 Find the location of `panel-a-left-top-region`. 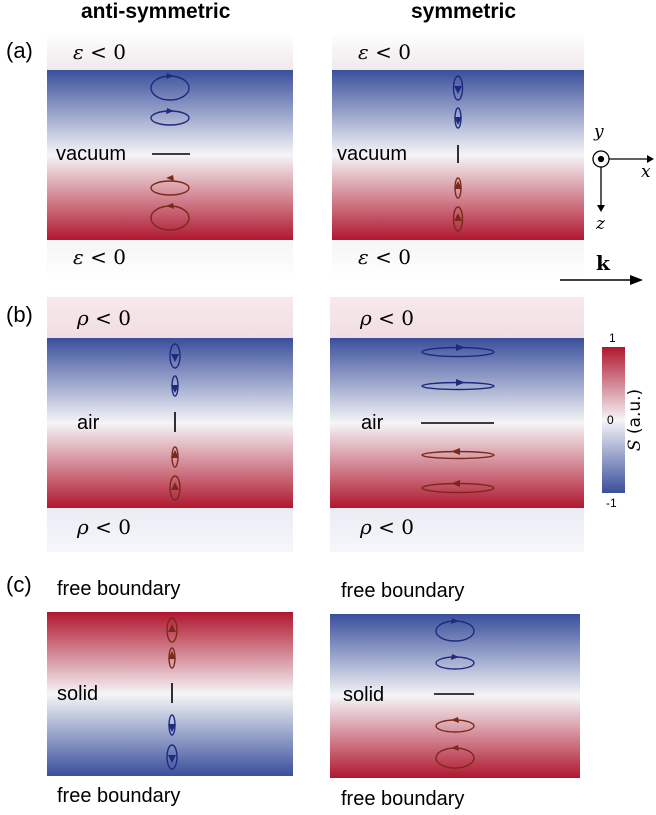

panel-a-left-top-region is located at coordinates (170, 51).